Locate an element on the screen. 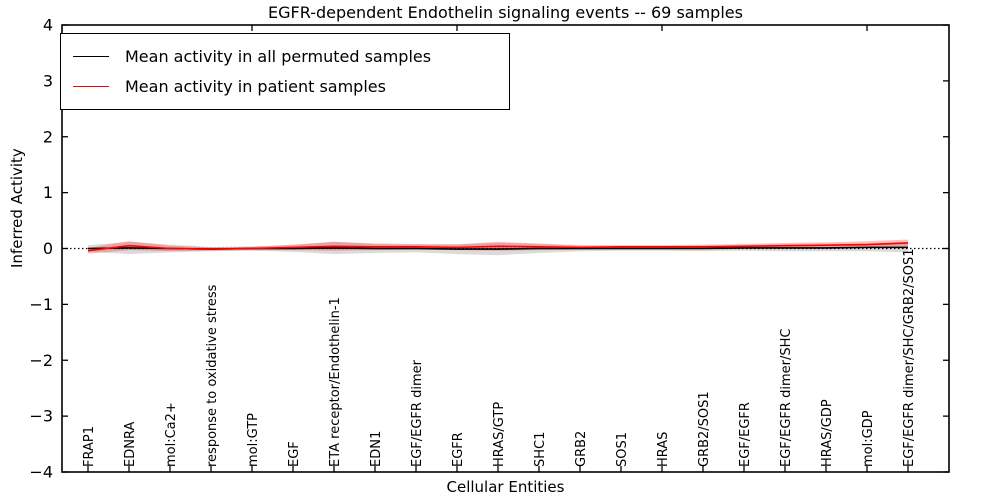 Image resolution: width=1000 pixels, height=500 pixels. y-tick-label: 2 is located at coordinates (48, 136).